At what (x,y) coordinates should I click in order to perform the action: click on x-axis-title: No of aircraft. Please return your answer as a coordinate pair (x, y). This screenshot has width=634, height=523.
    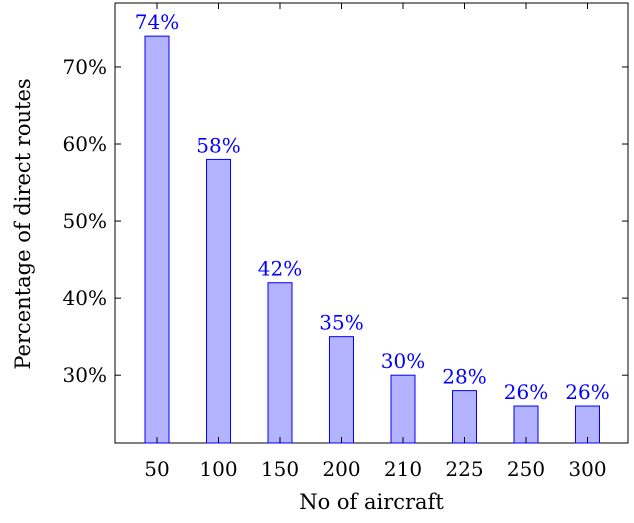
    Looking at the image, I should click on (371, 502).